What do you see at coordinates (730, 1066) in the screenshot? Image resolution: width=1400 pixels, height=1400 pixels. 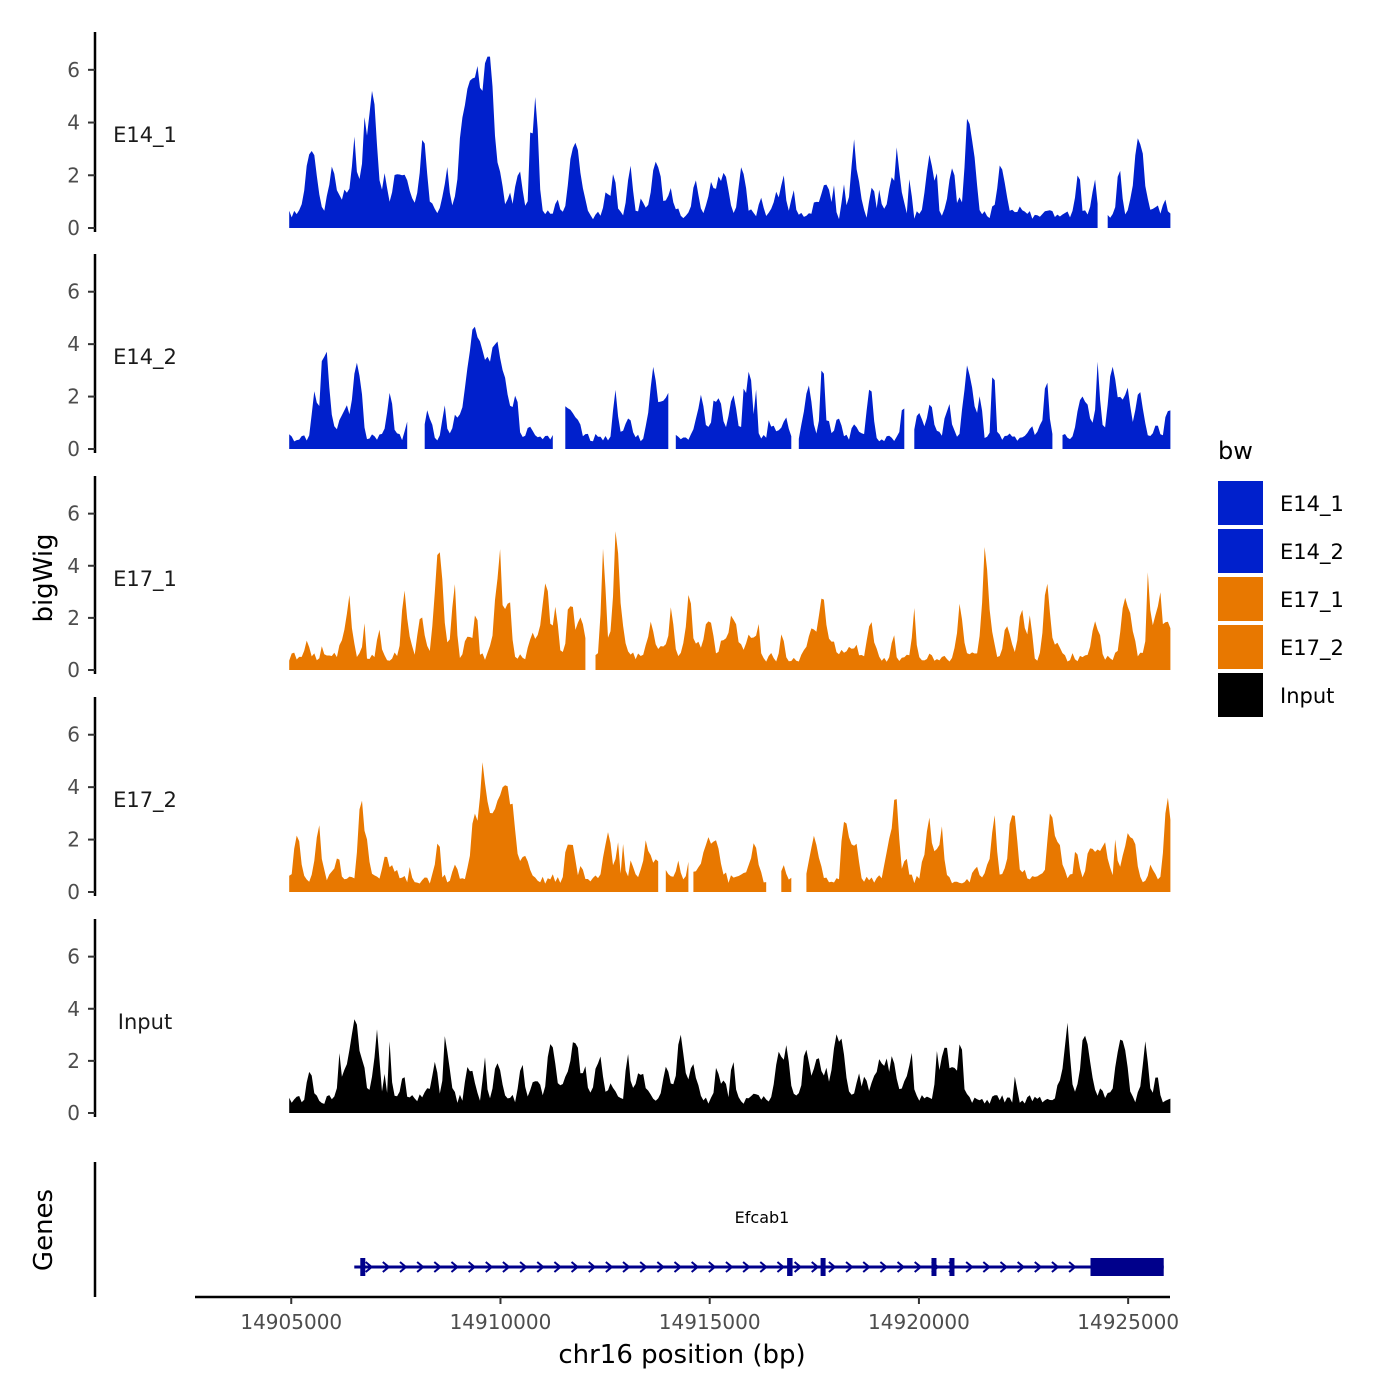 I see `signal-area-Input` at bounding box center [730, 1066].